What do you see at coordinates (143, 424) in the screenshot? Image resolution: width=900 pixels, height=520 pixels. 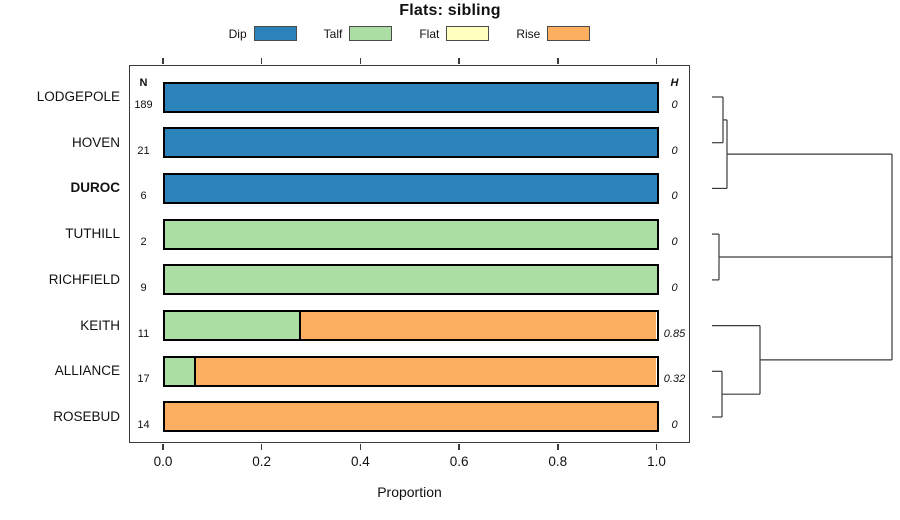 I see `n-value: 14` at bounding box center [143, 424].